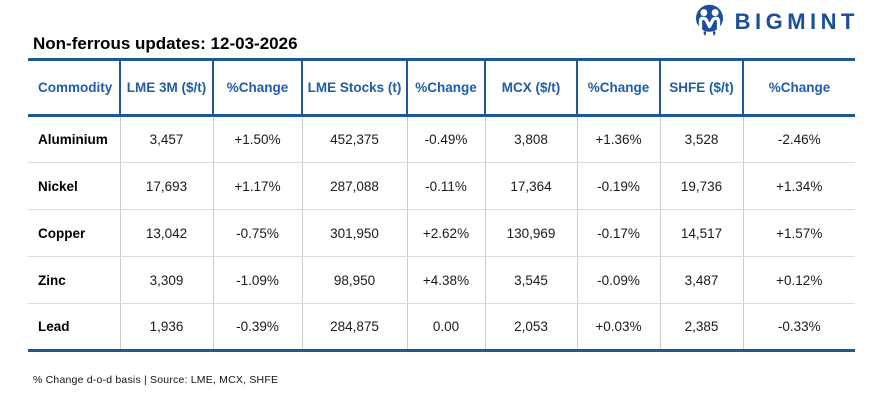 Image resolution: width=889 pixels, height=404 pixels. I want to click on lme-3m-change: -1.09%, so click(257, 280).